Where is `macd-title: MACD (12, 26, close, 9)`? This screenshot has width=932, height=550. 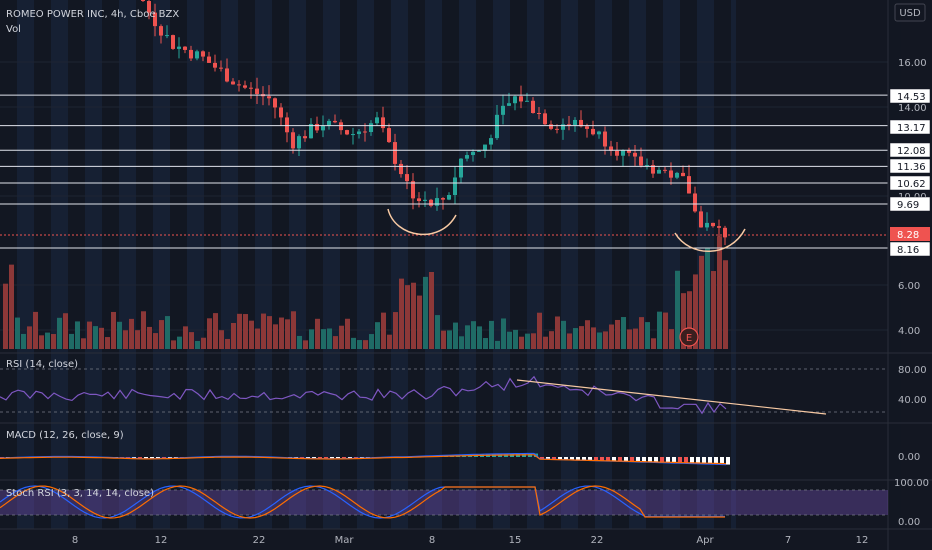 macd-title: MACD (12, 26, close, 9) is located at coordinates (65, 435).